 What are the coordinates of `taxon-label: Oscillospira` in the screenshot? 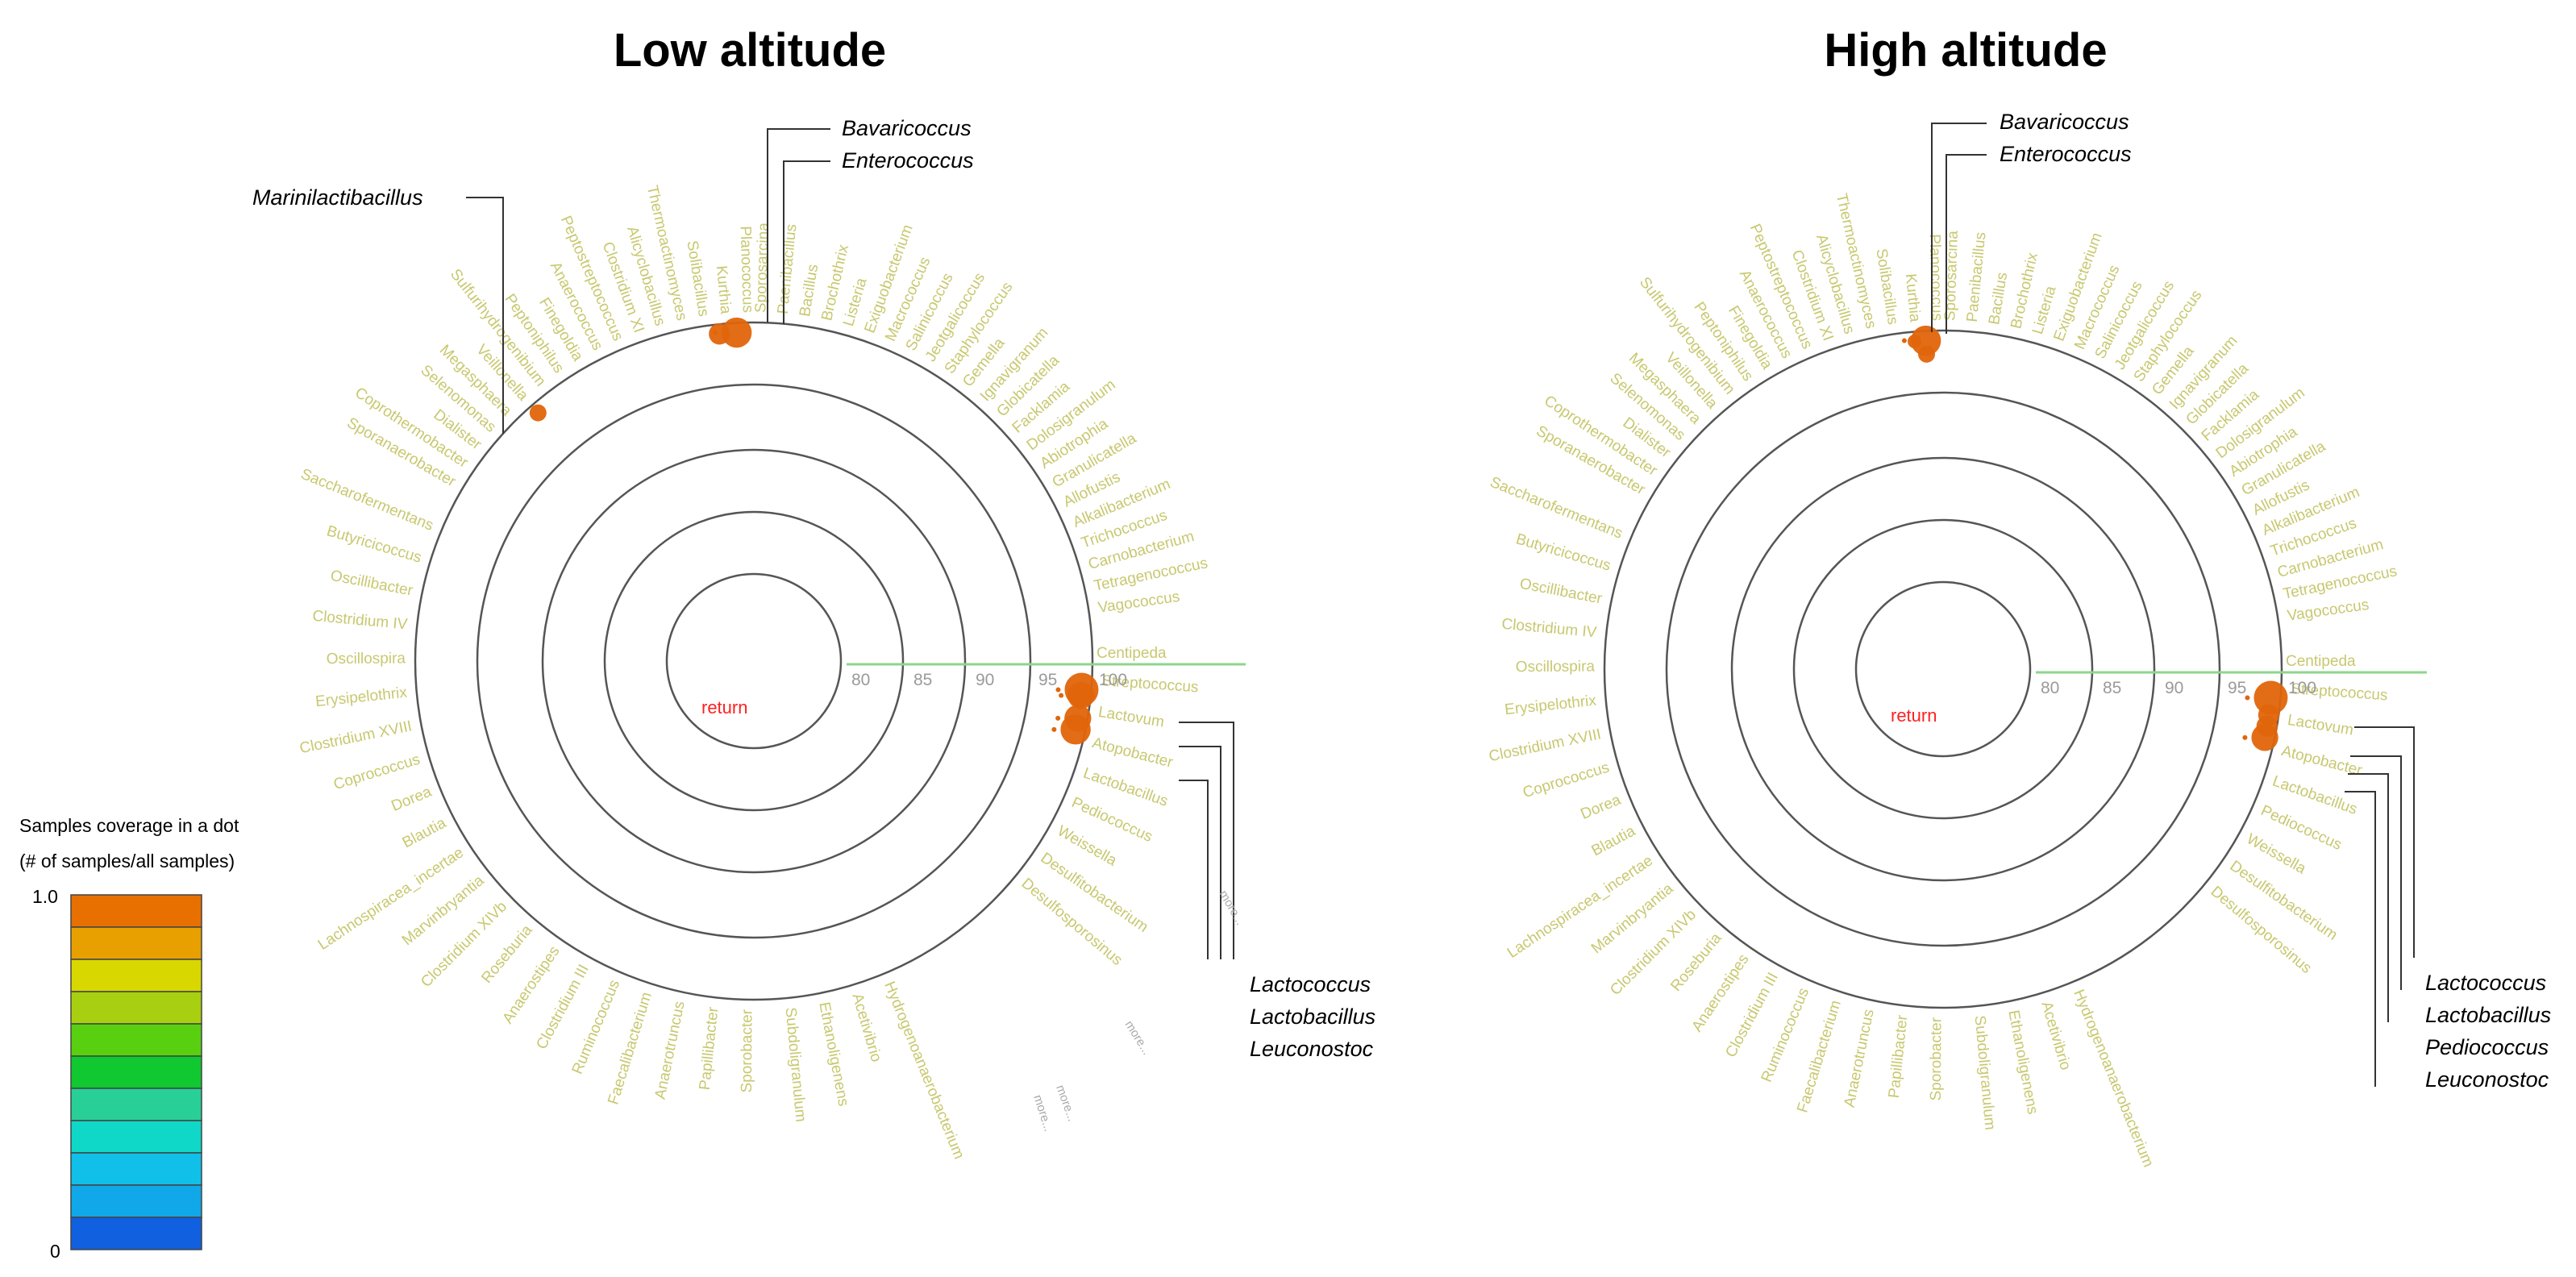 It's located at (367, 660).